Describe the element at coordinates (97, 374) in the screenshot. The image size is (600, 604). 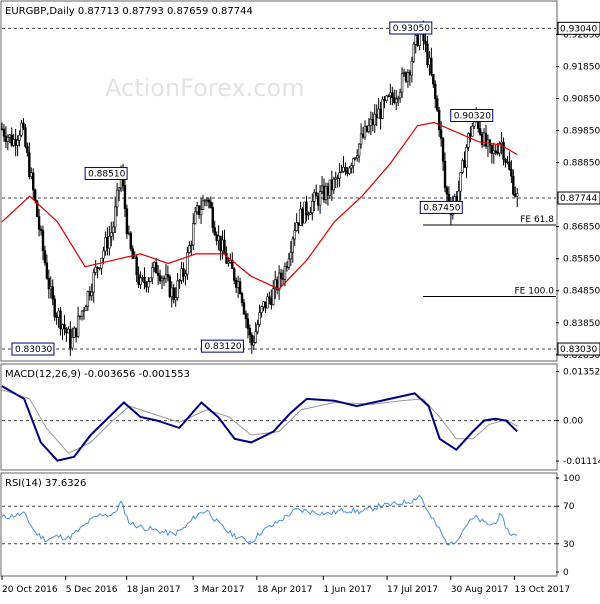
I see `macd-panel-header: MACD(12,26,9) -0.003656 -0.001553` at that location.